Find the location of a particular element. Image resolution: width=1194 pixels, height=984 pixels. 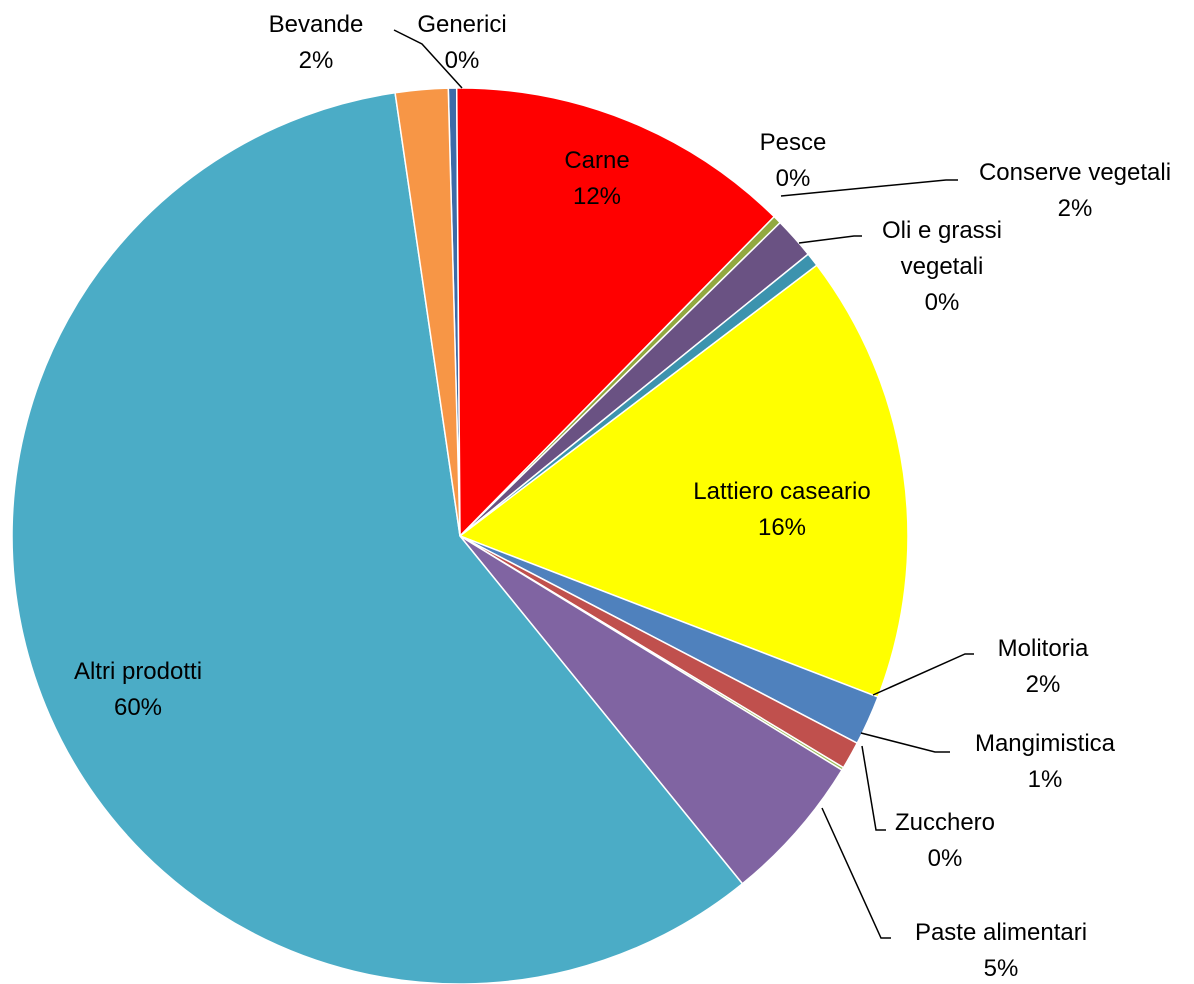

label-lattiero_caseario: Lattiero caseario 16% is located at coordinates (781, 509).